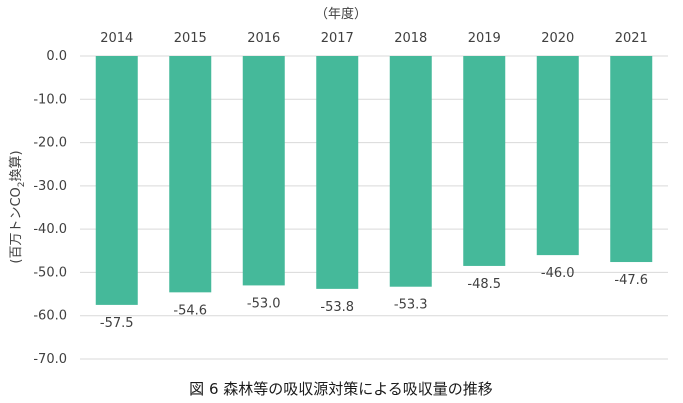 This screenshot has width=683, height=403. Describe the element at coordinates (50, 208) in the screenshot. I see `y-axis-ticks: 0.0 -10.0 -20.0 -30.0 -40.0 -50.0 -60.0 -70.0` at that location.